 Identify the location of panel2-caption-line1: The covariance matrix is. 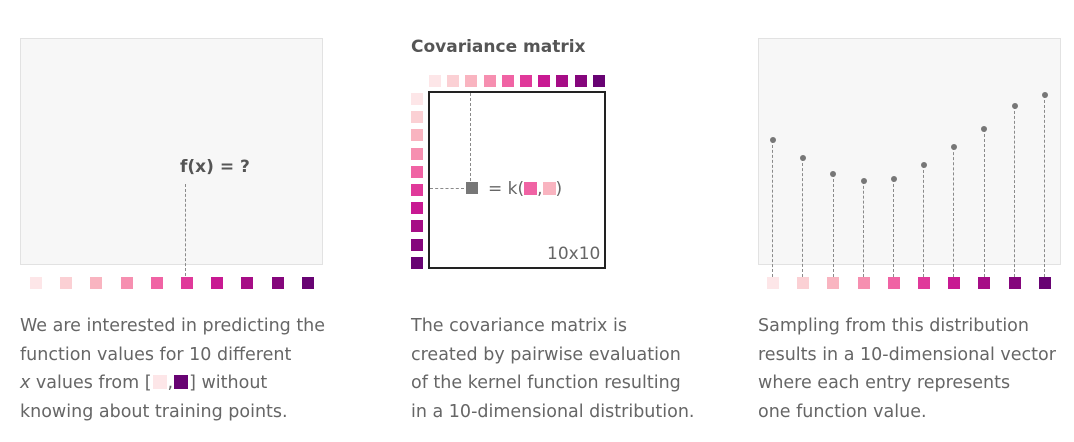
(519, 326).